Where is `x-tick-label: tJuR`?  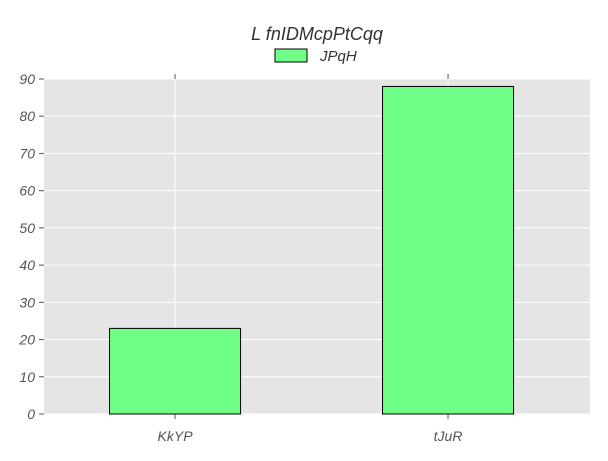 x-tick-label: tJuR is located at coordinates (448, 436).